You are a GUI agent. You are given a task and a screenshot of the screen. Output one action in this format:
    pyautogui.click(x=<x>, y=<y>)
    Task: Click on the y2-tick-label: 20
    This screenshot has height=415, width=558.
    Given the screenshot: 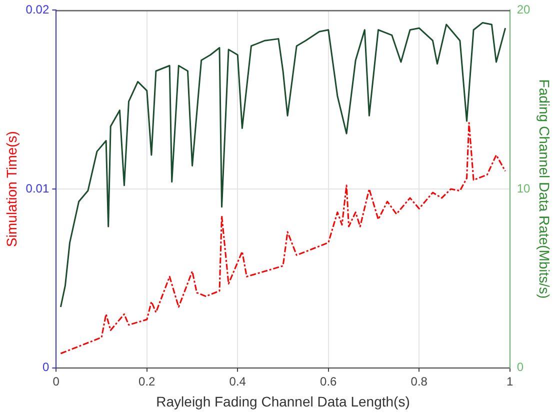 What is the action you would take?
    pyautogui.click(x=523, y=9)
    